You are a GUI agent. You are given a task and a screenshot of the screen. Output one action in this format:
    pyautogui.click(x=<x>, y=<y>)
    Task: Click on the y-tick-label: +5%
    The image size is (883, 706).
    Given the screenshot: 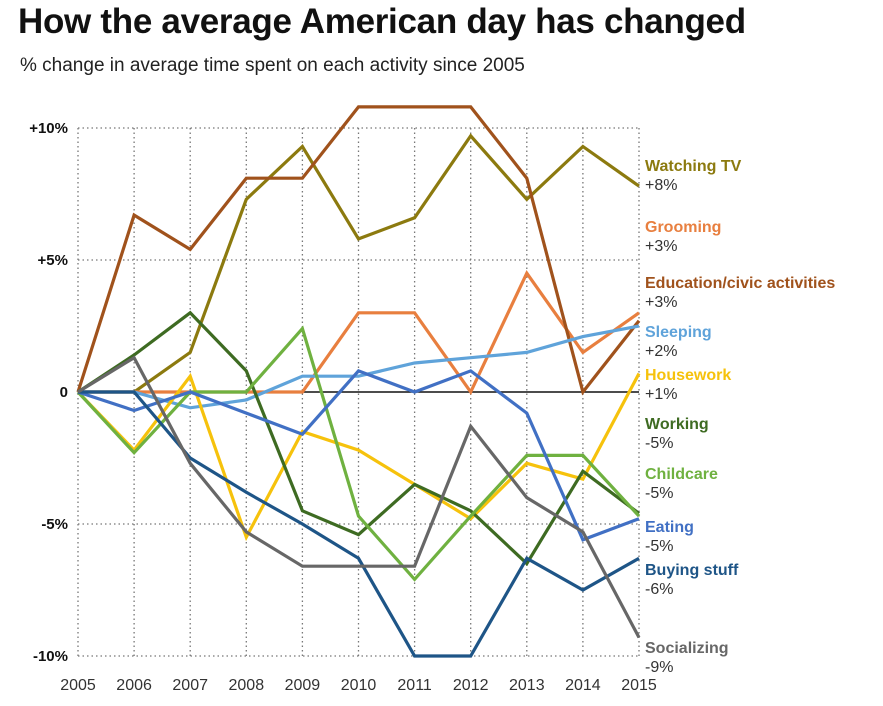 What is the action you would take?
    pyautogui.click(x=53, y=260)
    